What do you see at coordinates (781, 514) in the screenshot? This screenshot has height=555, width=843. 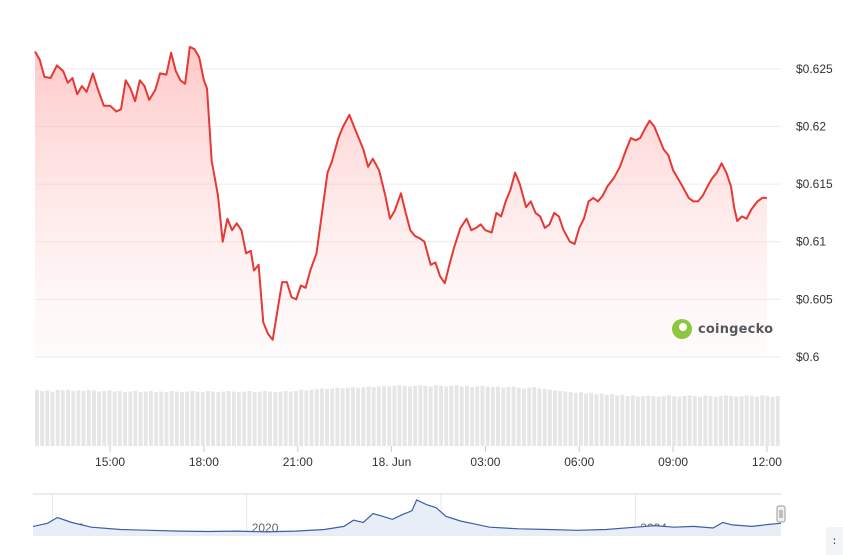 I see `navigator-handle` at bounding box center [781, 514].